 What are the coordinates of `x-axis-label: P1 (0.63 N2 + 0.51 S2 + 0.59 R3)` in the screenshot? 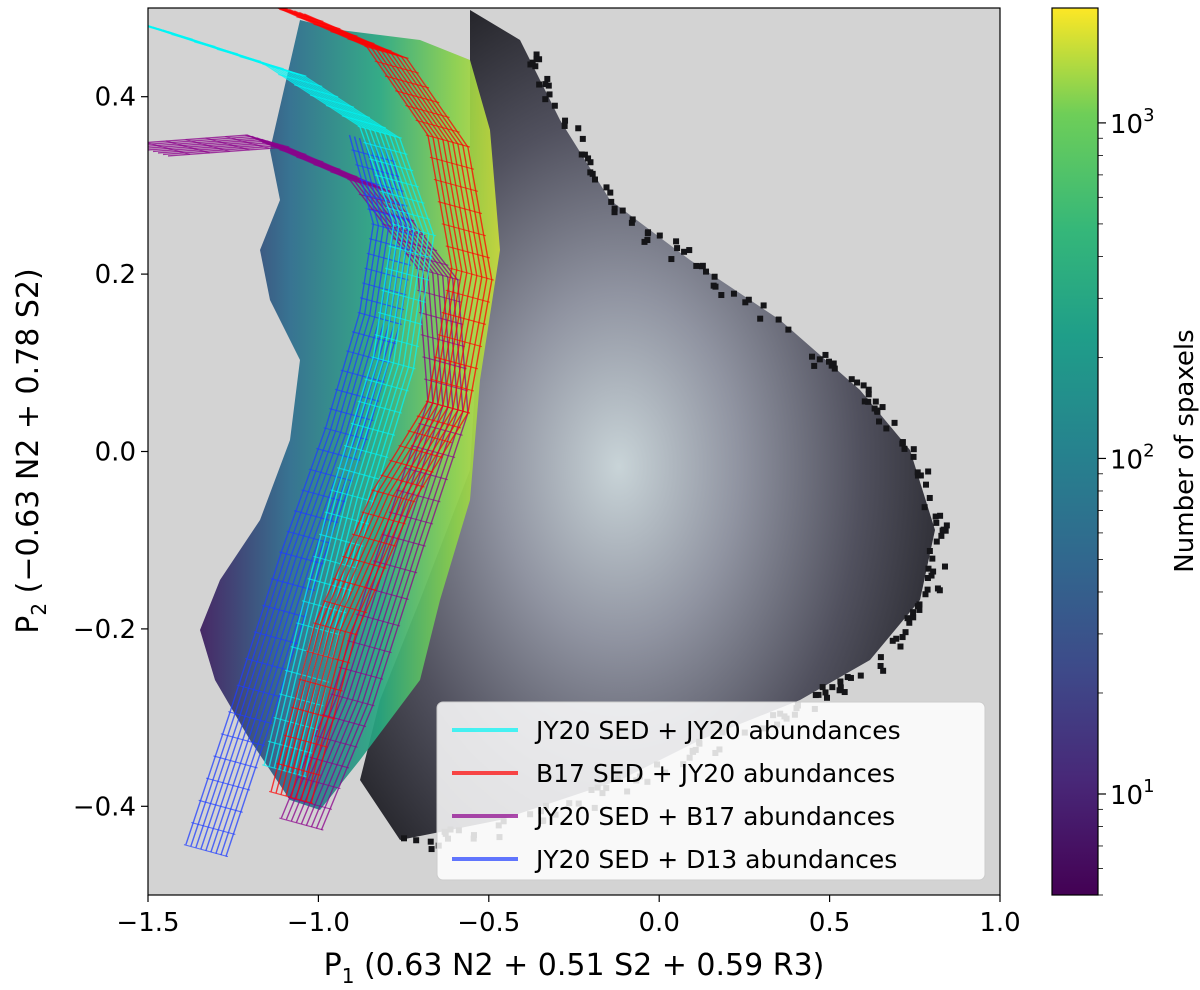 It's located at (574, 968).